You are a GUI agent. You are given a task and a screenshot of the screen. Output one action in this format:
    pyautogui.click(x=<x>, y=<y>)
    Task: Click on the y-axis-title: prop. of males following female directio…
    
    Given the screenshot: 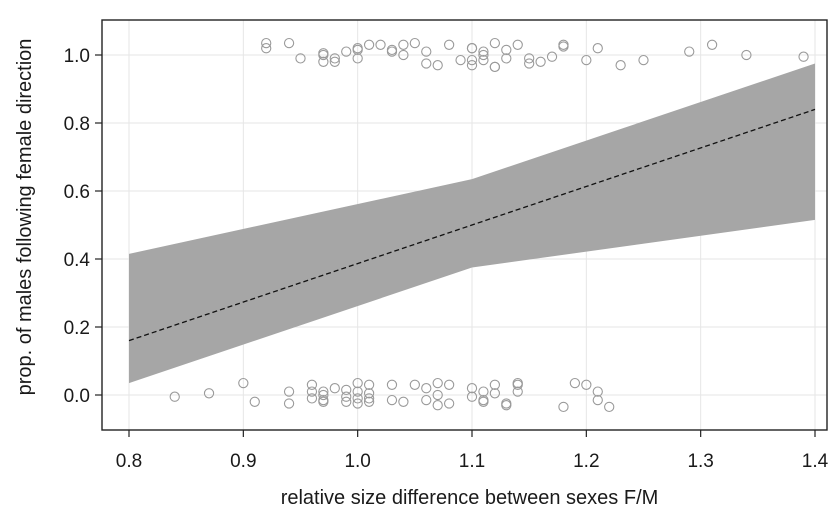 What is the action you would take?
    pyautogui.click(x=25, y=217)
    